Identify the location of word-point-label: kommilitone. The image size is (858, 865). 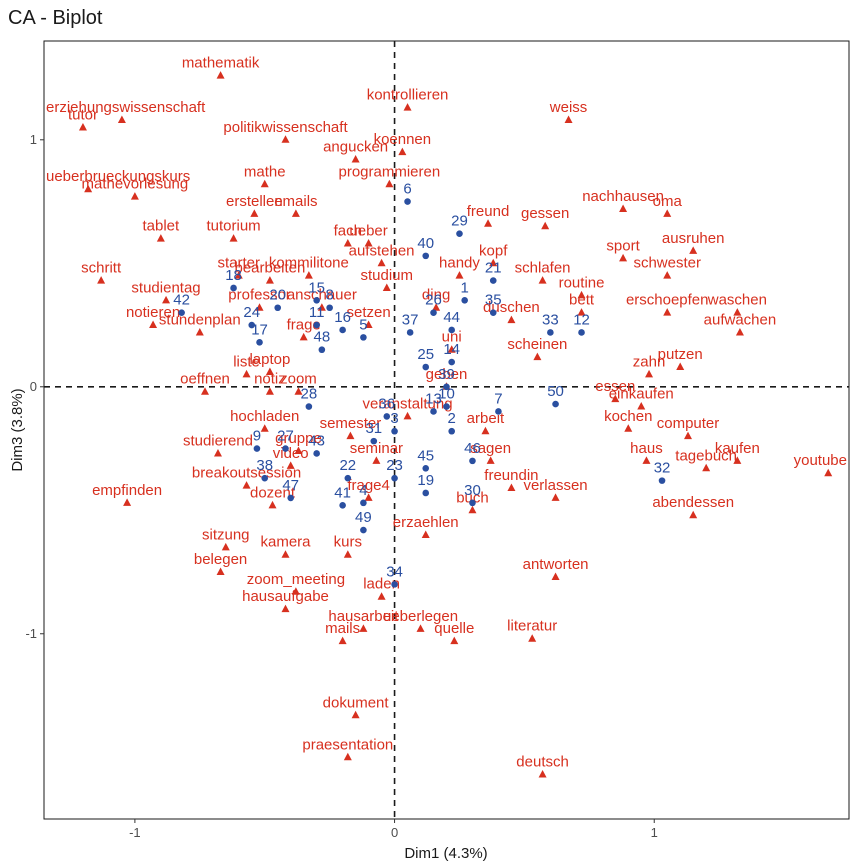
(309, 263).